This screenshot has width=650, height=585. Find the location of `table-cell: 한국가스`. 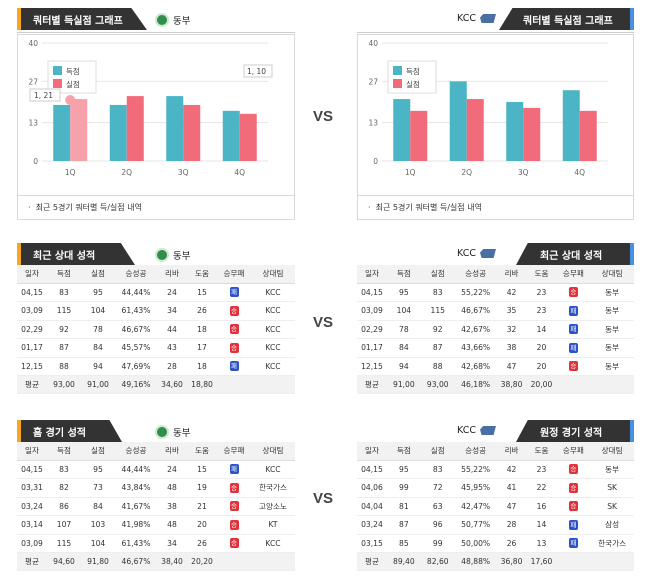

table-cell: 한국가스 is located at coordinates (612, 543).